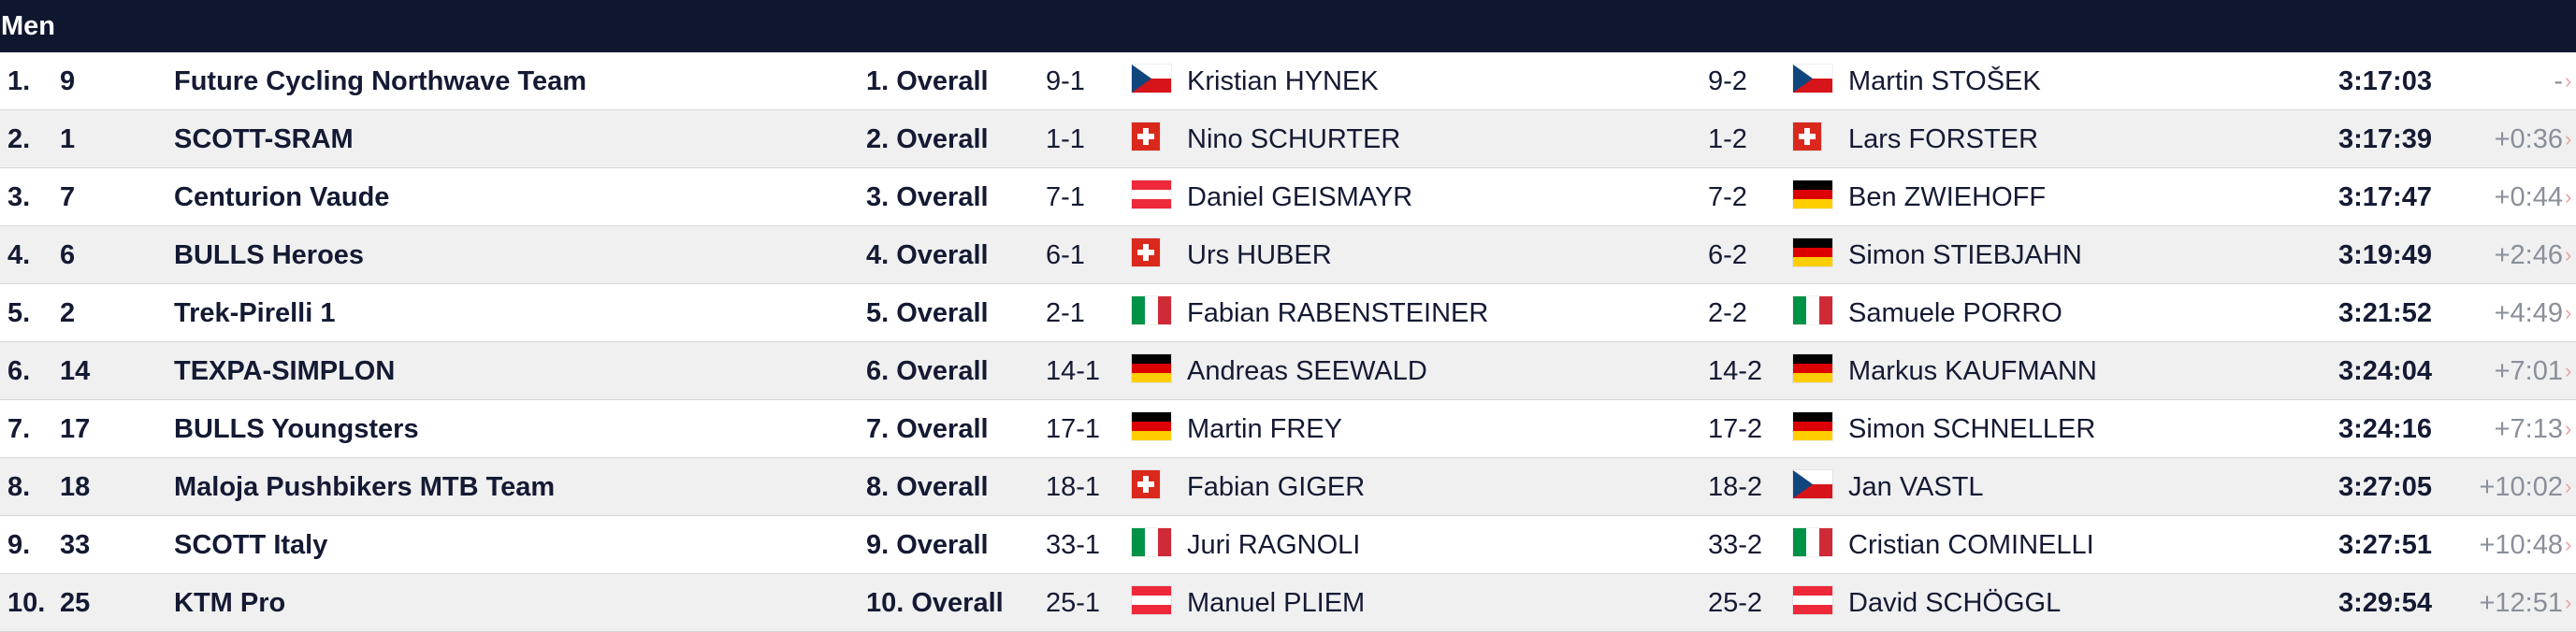 This screenshot has width=2576, height=632. Describe the element at coordinates (1276, 603) in the screenshot. I see `rider1-name: Manuel PLIEM` at that location.